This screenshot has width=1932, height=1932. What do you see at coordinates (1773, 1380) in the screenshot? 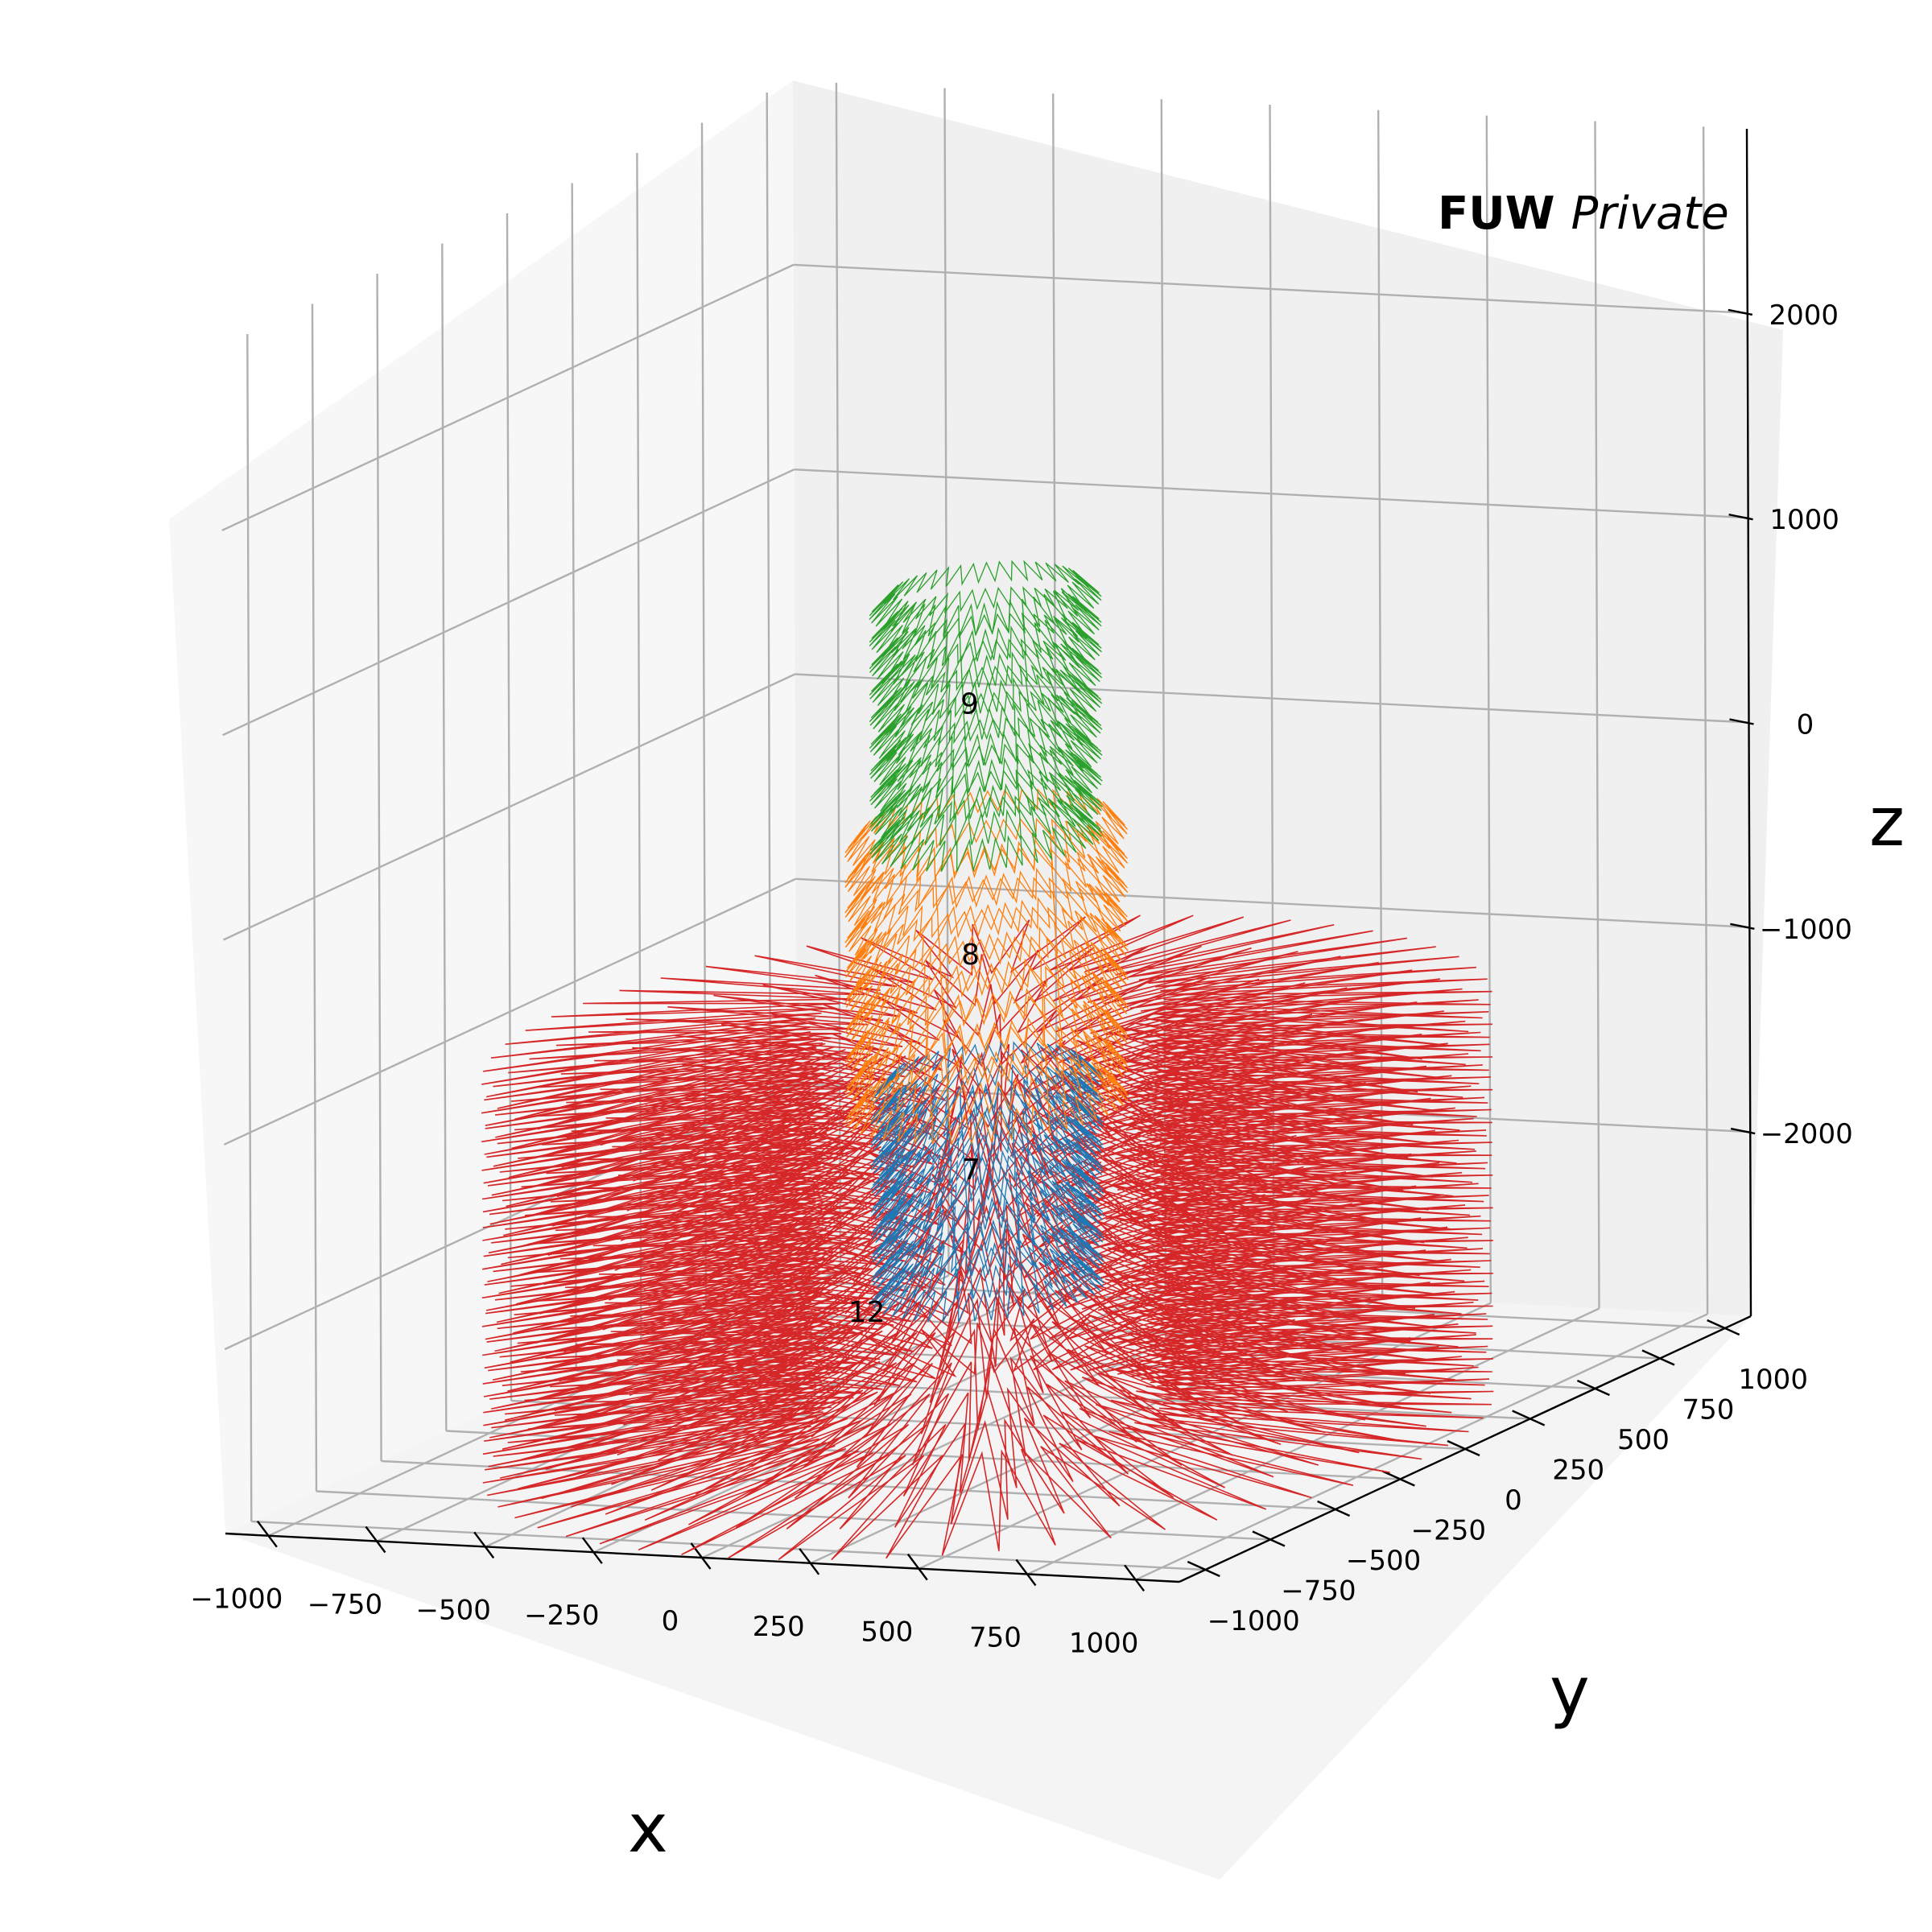
I see `y-tick-label: 1000` at bounding box center [1773, 1380].